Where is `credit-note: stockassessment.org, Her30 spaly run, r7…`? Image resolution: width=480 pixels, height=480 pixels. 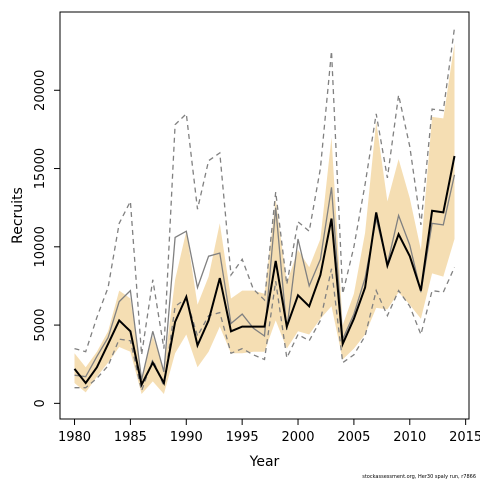 credit-note: stockassessment.org, Her30 spaly run, r7… is located at coordinates (419, 477).